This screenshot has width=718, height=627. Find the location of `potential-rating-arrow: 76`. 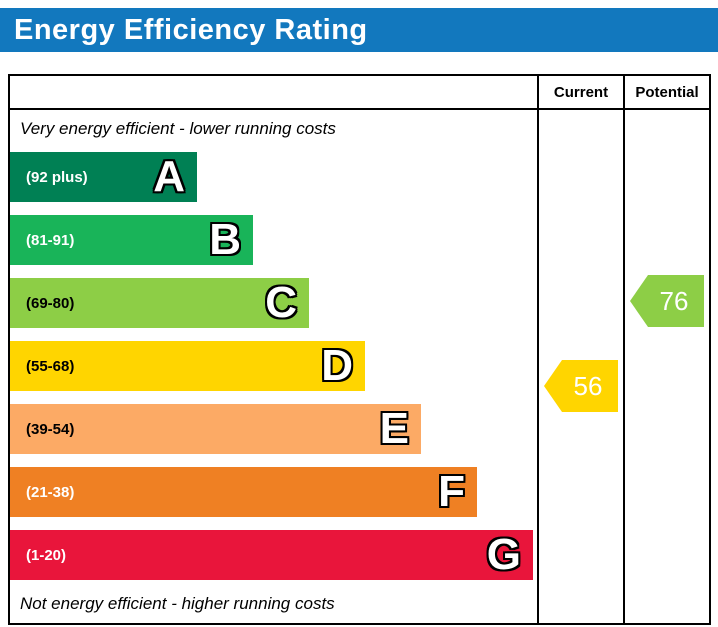

potential-rating-arrow: 76 is located at coordinates (667, 301).